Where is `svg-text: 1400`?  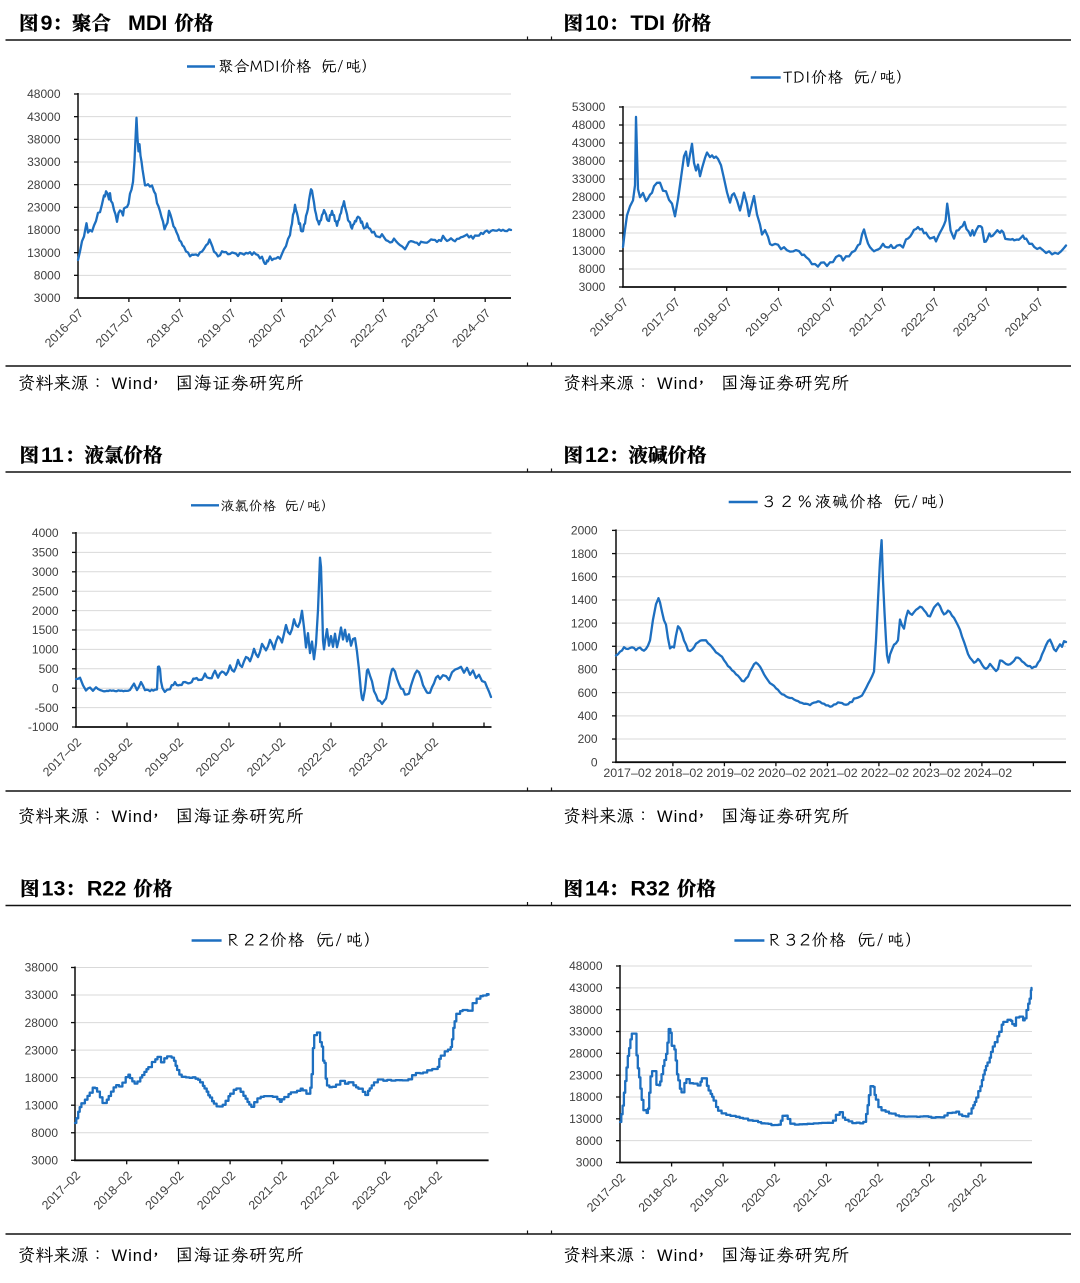
svg-text: 1400 is located at coordinates (584, 600).